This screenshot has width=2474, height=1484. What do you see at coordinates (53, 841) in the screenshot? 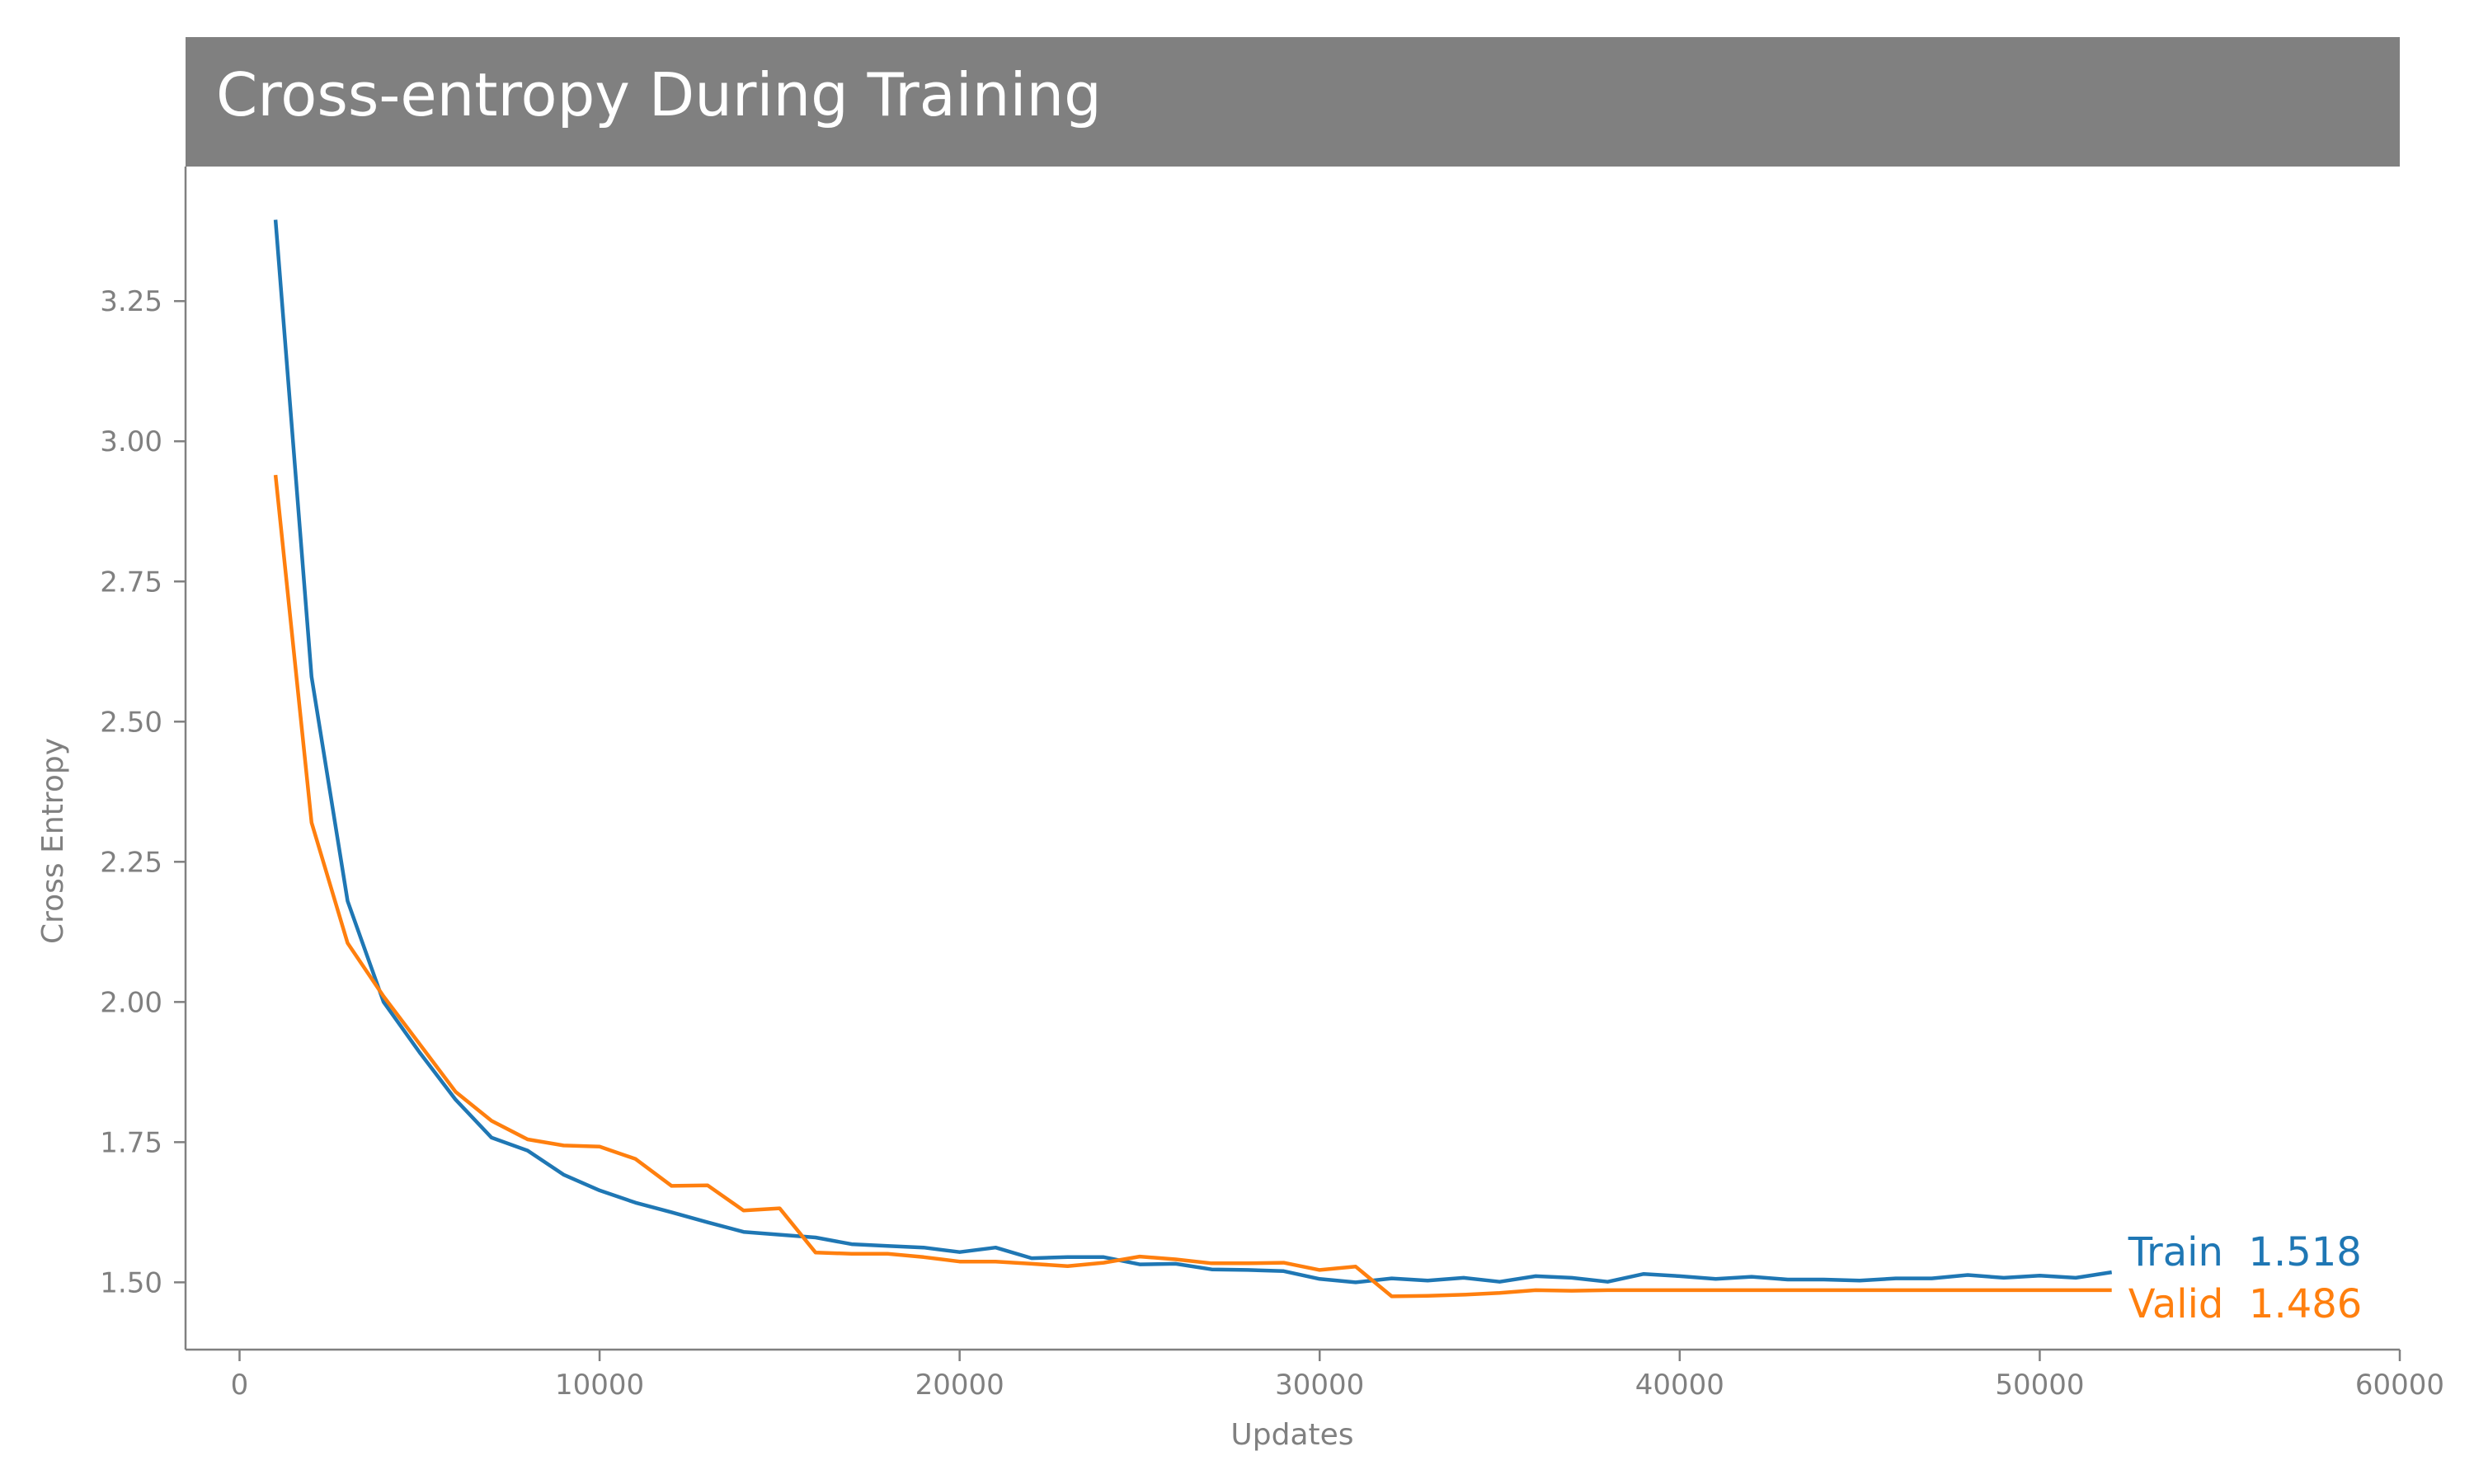
I see `y-axis-label: Cross Entropy` at bounding box center [53, 841].